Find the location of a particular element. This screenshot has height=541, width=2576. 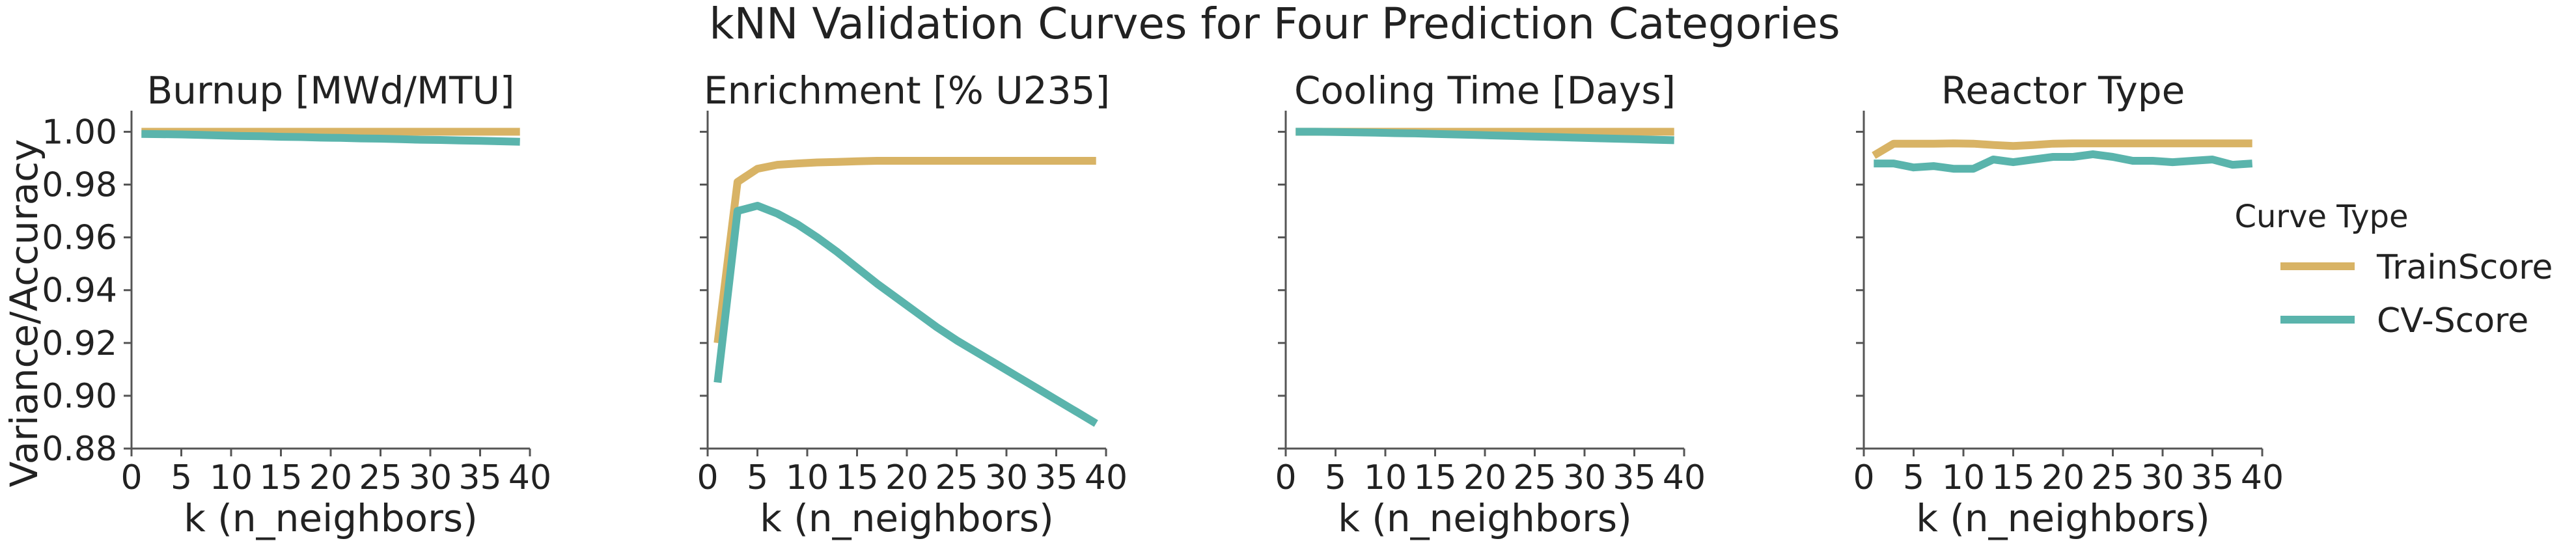

legend: Curve Type TrainScore CV-Score is located at coordinates (2393, 269).